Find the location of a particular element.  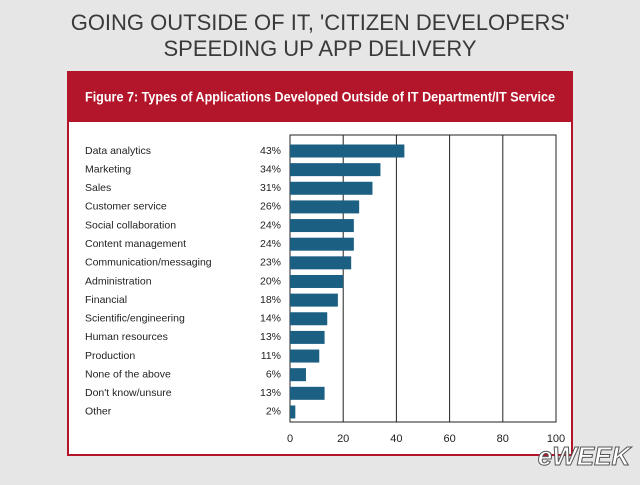

category-label: Content management is located at coordinates (135, 244).